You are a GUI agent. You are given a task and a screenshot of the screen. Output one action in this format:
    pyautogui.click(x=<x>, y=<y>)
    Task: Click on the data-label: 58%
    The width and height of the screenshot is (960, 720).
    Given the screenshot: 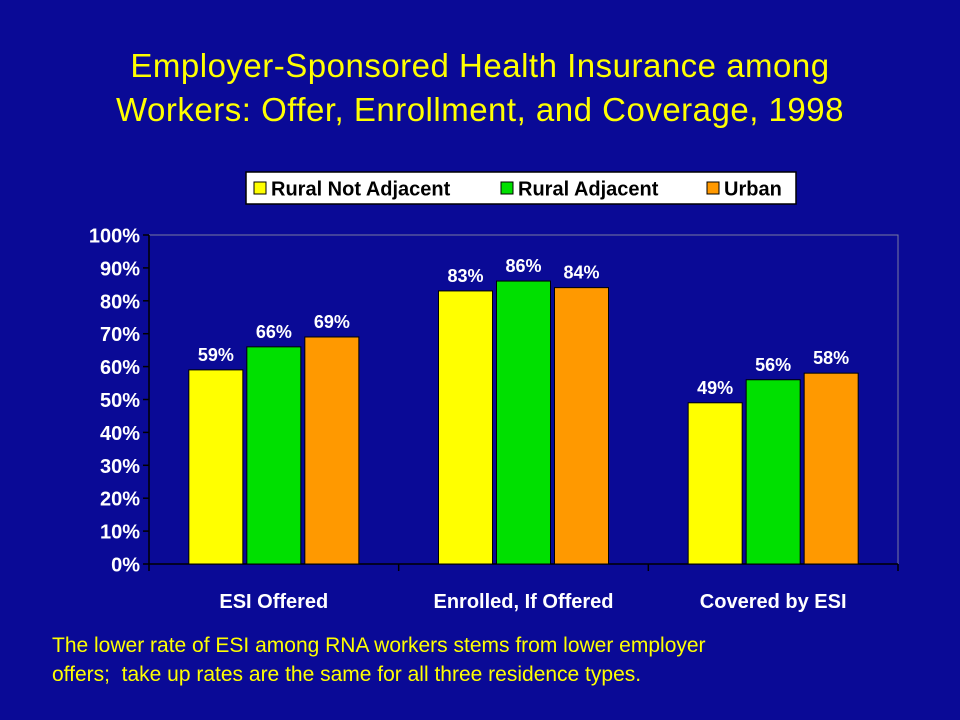 What is the action you would take?
    pyautogui.click(x=831, y=358)
    